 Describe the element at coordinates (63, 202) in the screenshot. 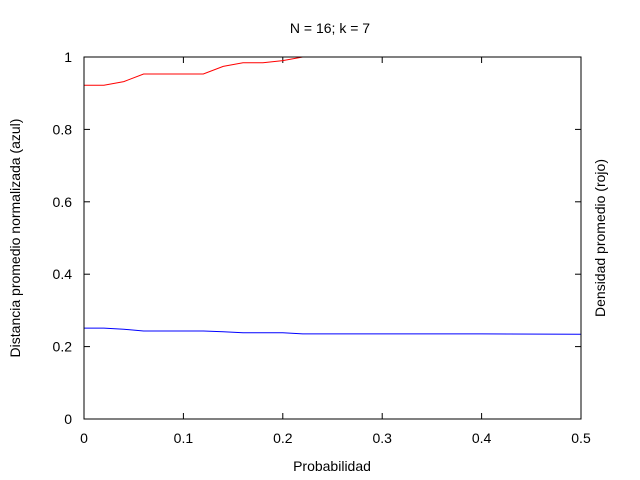

I see `y-tick-label: 0.6` at that location.